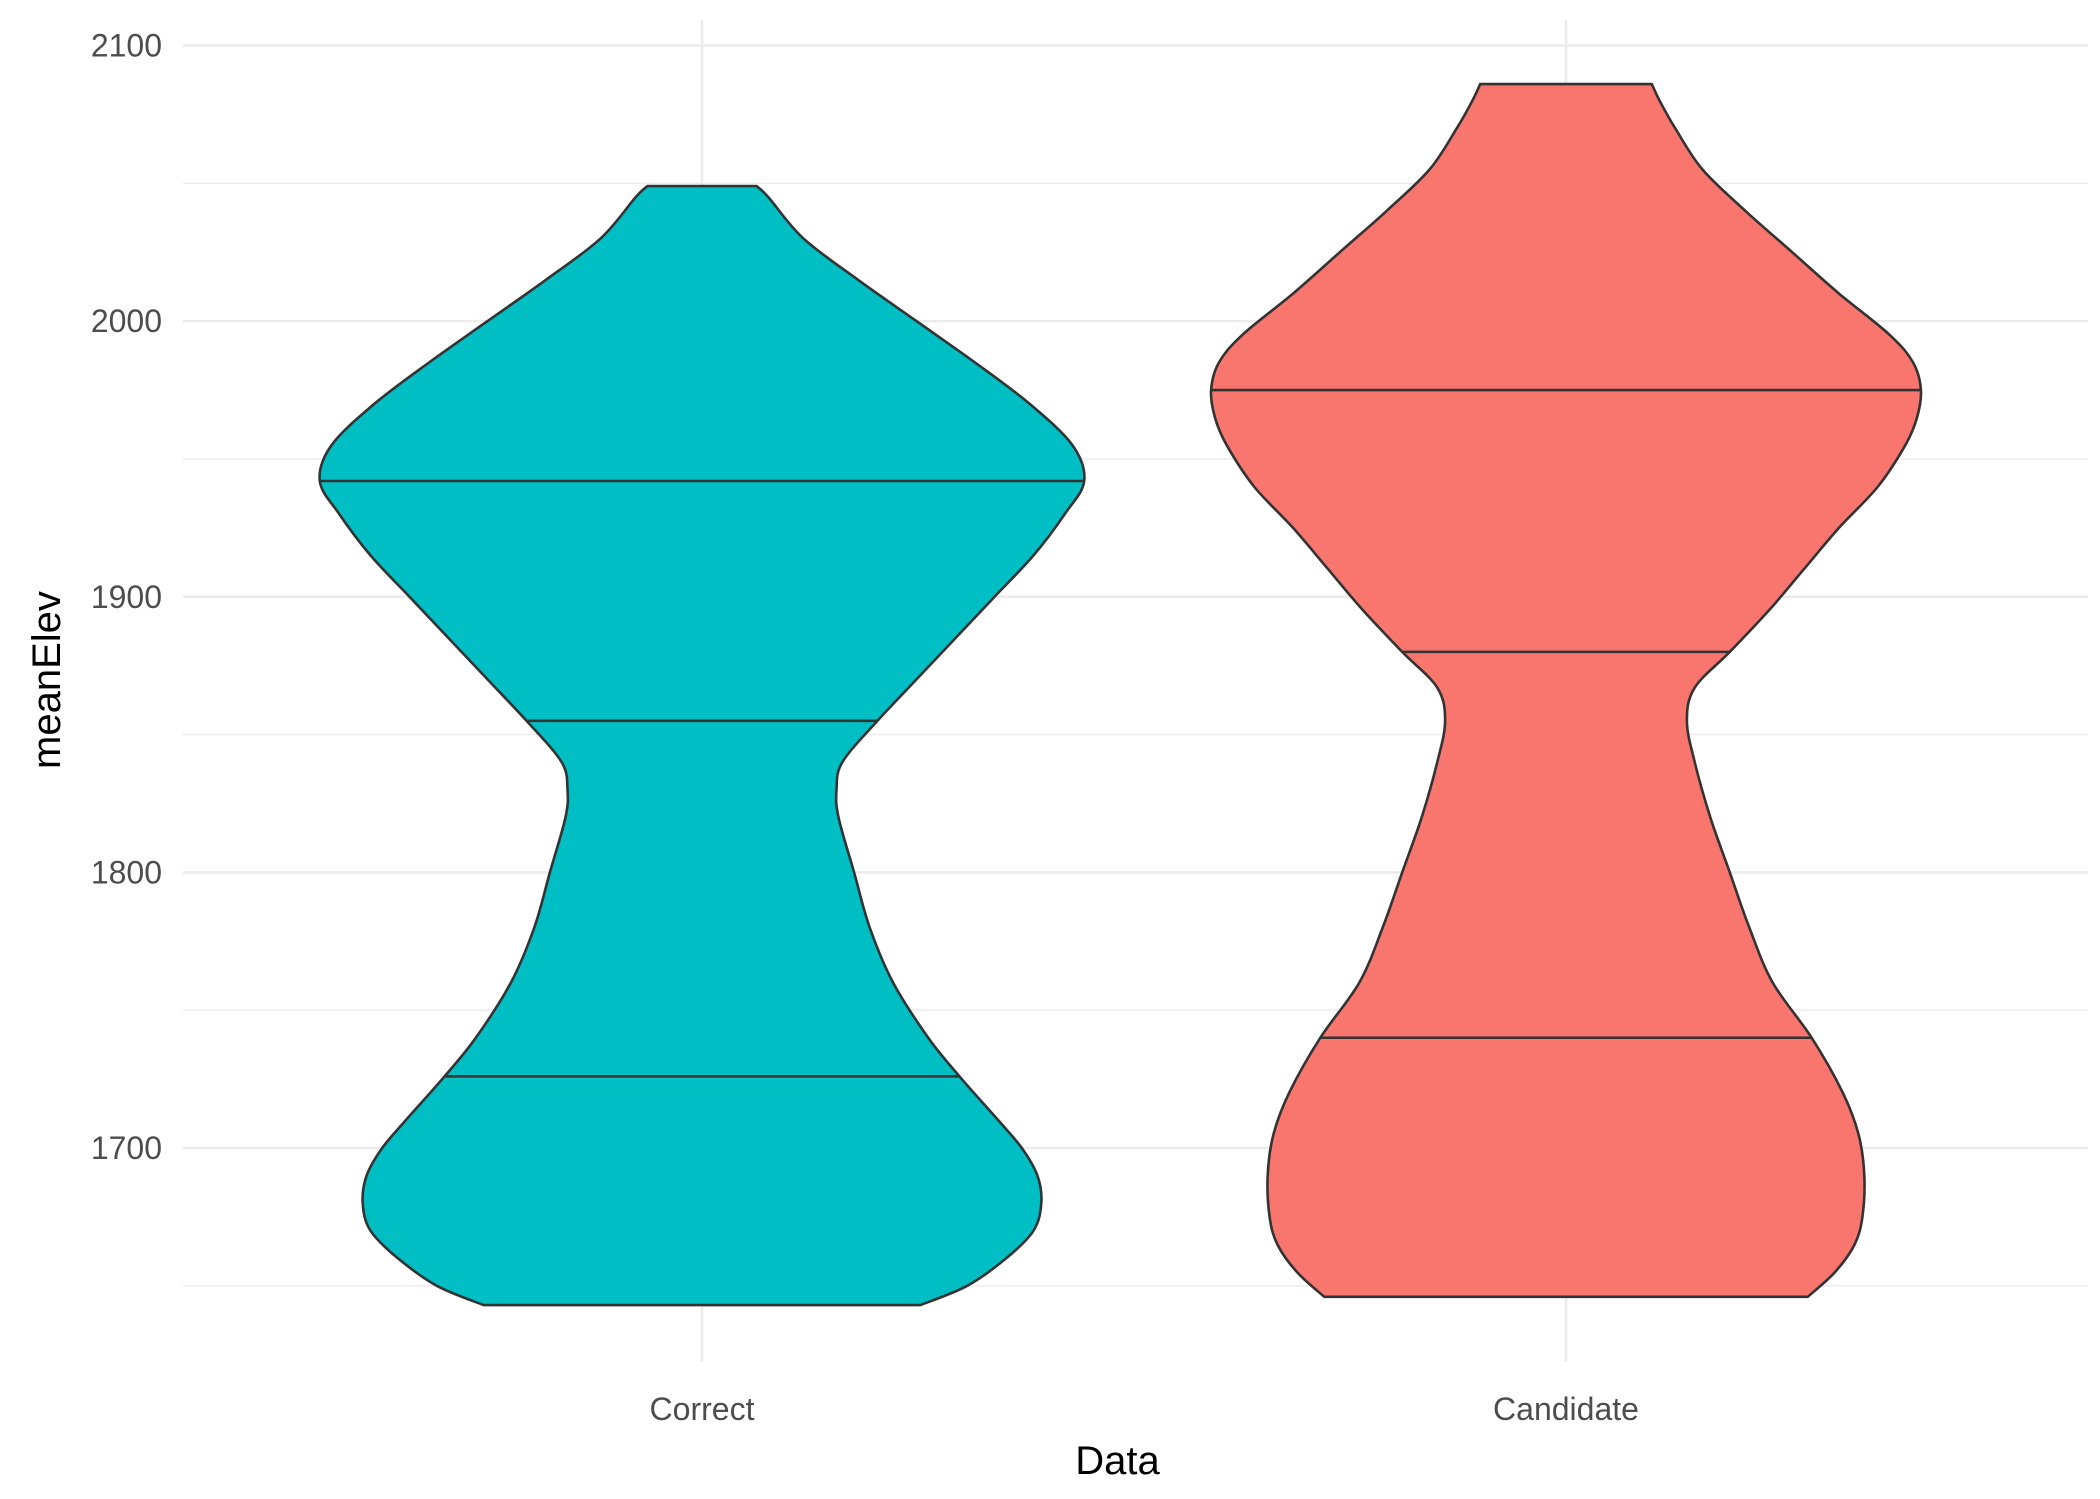 The height and width of the screenshot is (1499, 2100). Describe the element at coordinates (702, 1409) in the screenshot. I see `x-tick-label-correct: Correct` at that location.